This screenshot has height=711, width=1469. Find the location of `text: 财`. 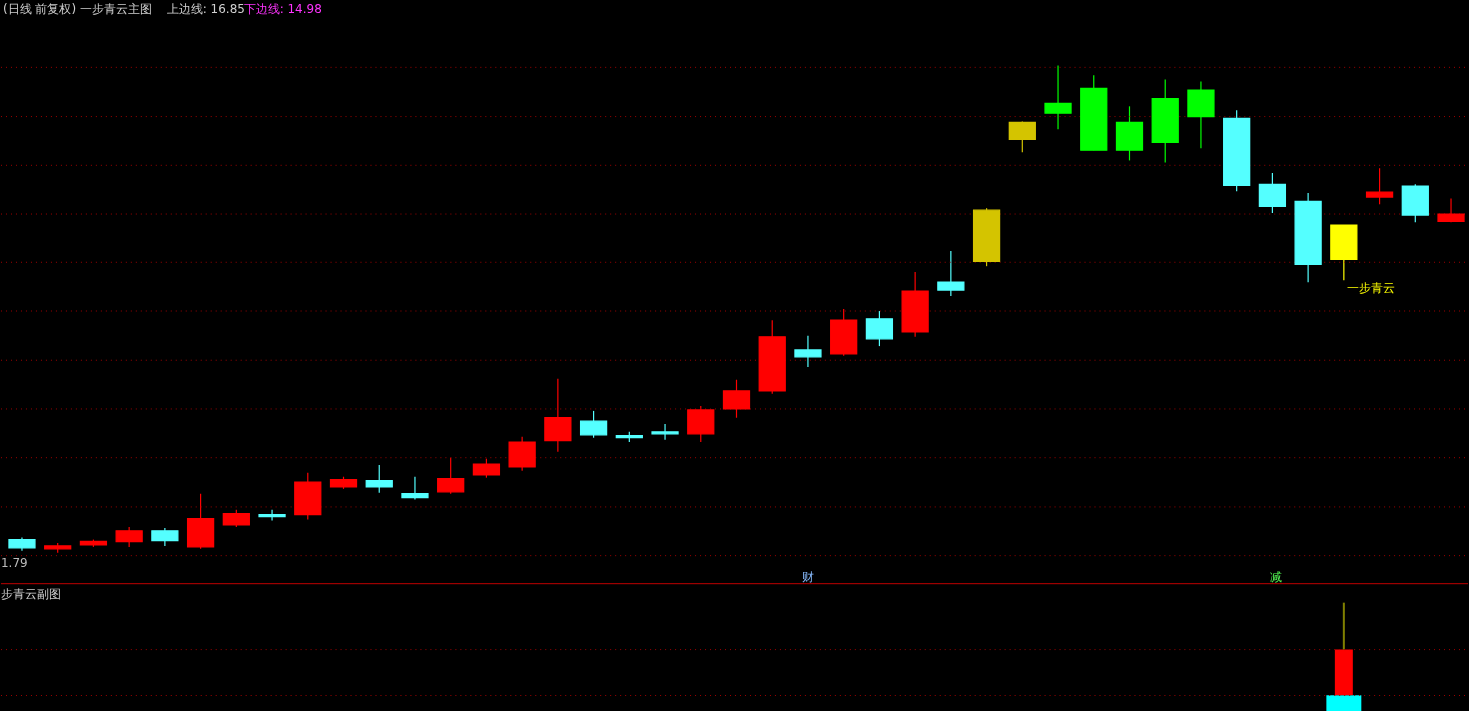

text: 财 is located at coordinates (807, 576).